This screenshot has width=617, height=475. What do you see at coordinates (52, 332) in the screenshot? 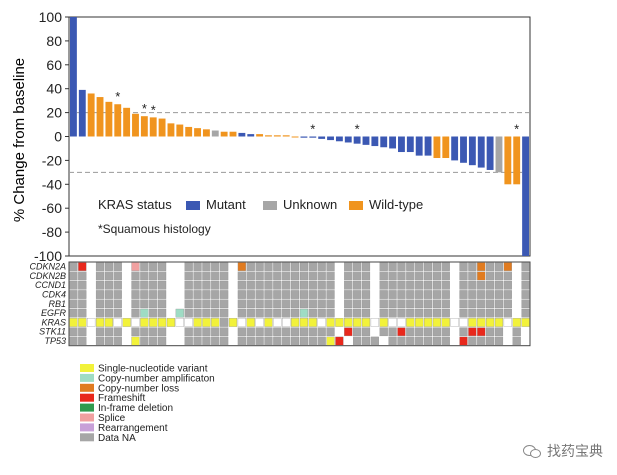
I see `gene-label: STK11` at bounding box center [52, 332].